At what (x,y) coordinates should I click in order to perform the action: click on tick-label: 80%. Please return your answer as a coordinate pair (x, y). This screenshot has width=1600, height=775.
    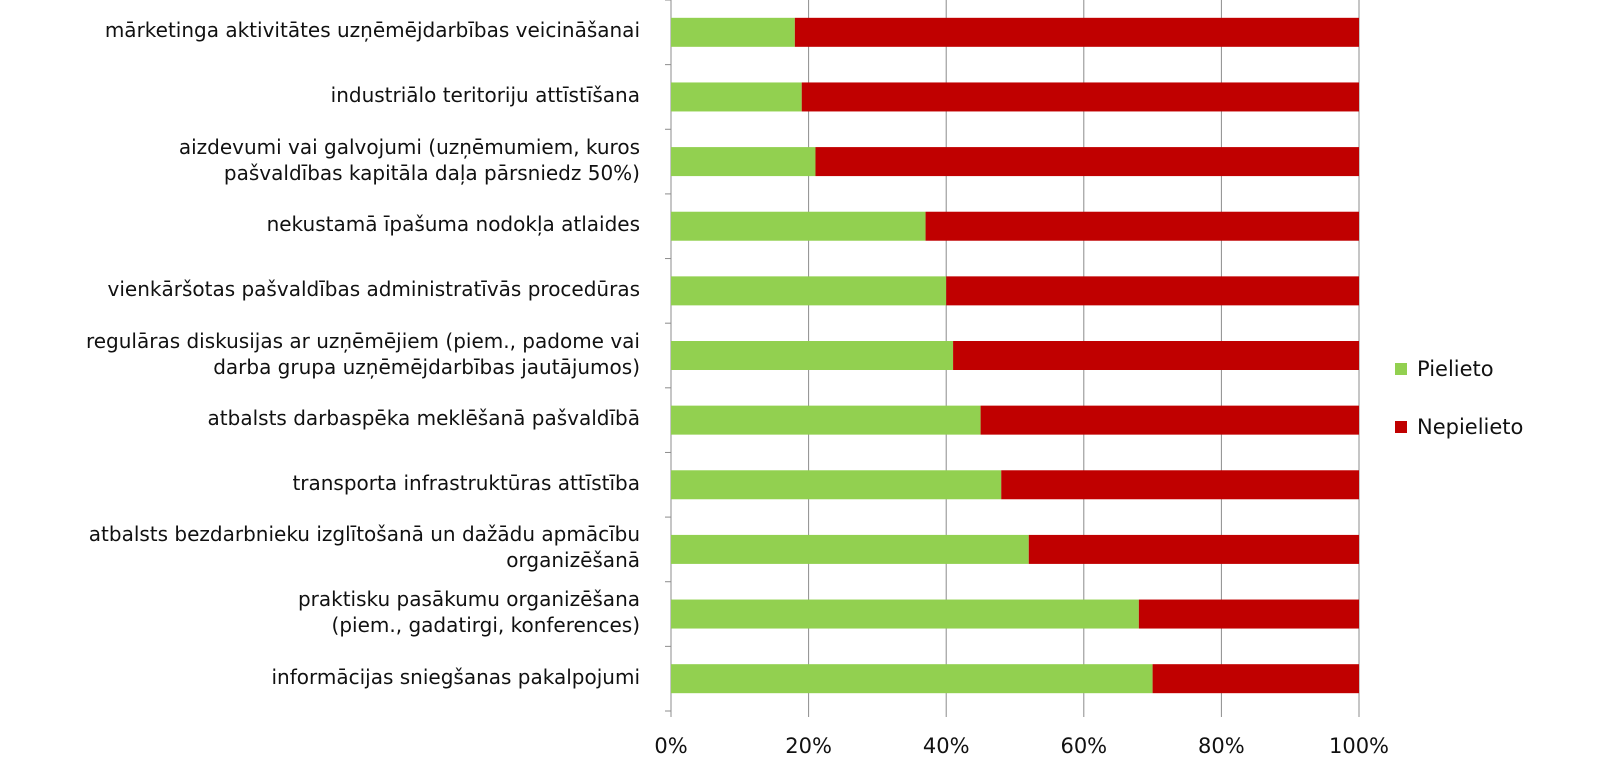
    Looking at the image, I should click on (1221, 746).